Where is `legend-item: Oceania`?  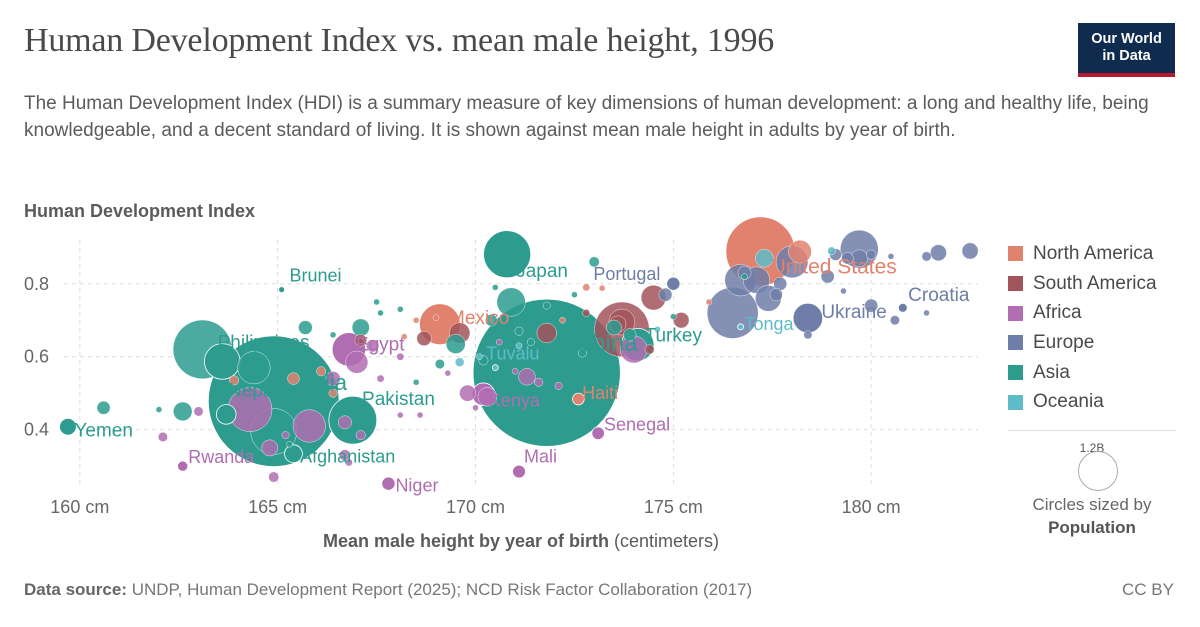 legend-item: Oceania is located at coordinates (1082, 402).